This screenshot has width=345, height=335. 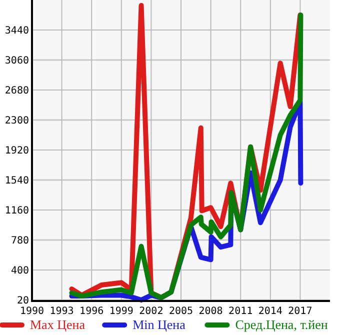 I want to click on y-tick-label: 1160, so click(x=16, y=211).